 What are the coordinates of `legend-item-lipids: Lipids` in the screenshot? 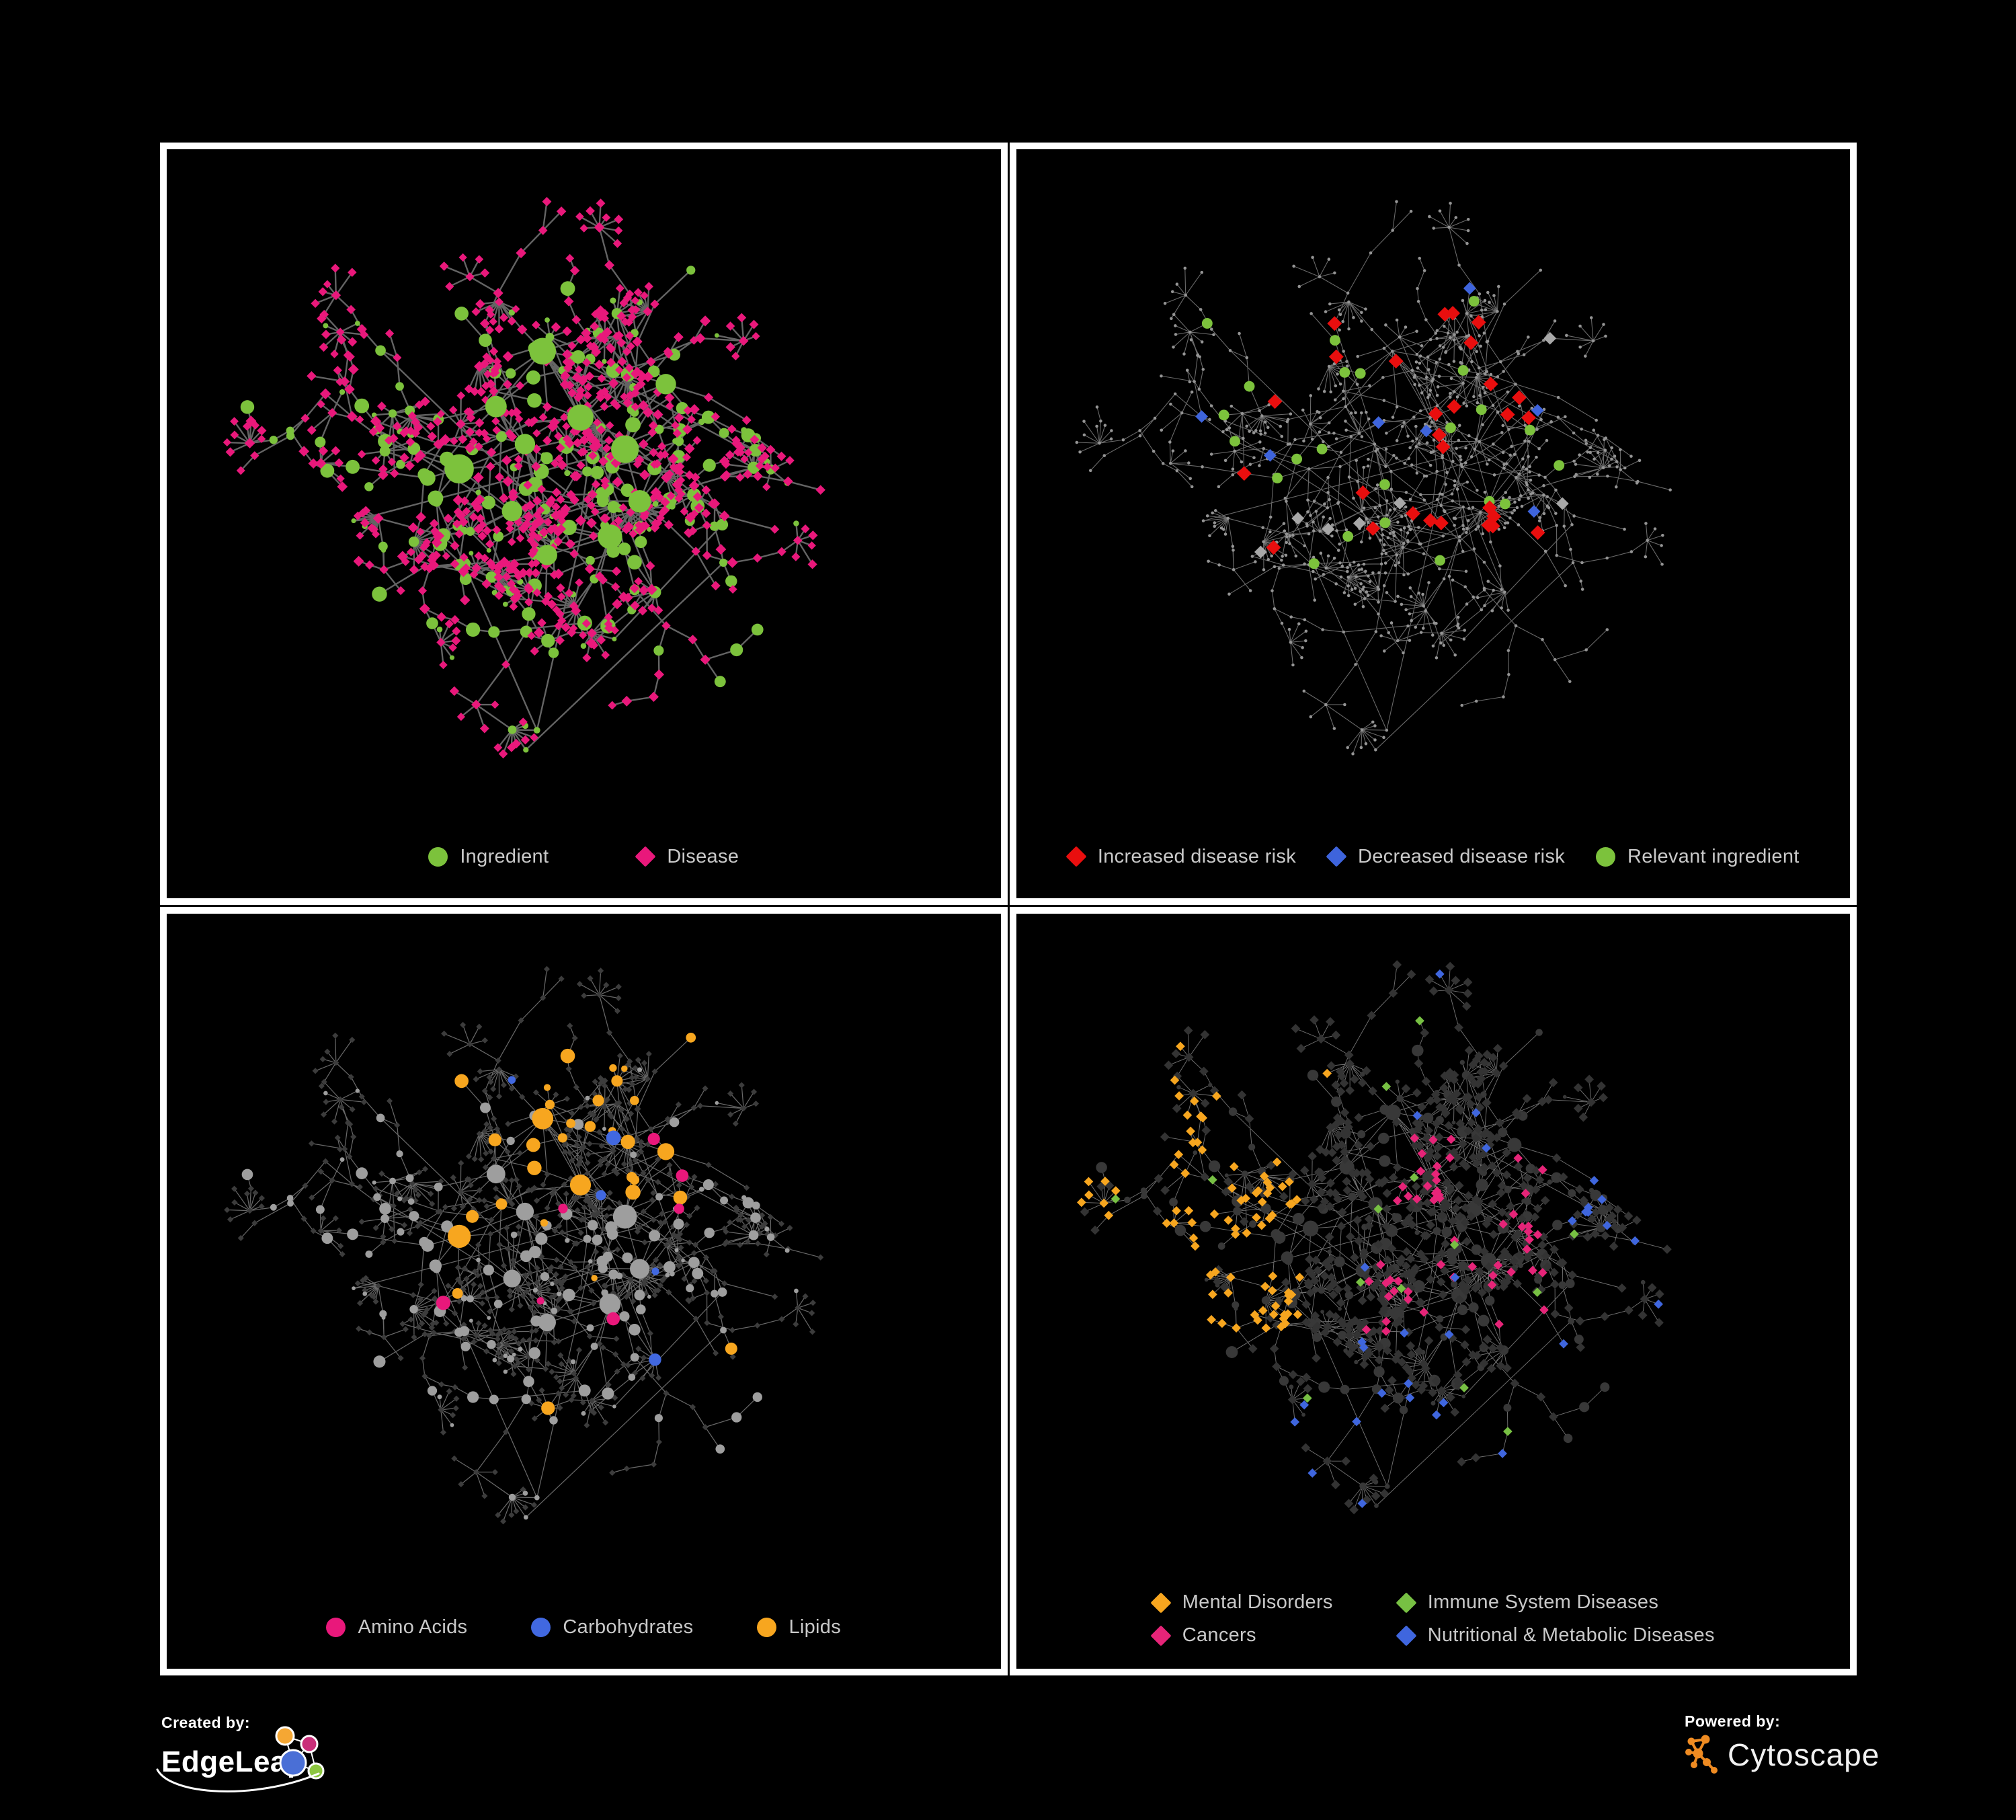 It's located at (799, 1627).